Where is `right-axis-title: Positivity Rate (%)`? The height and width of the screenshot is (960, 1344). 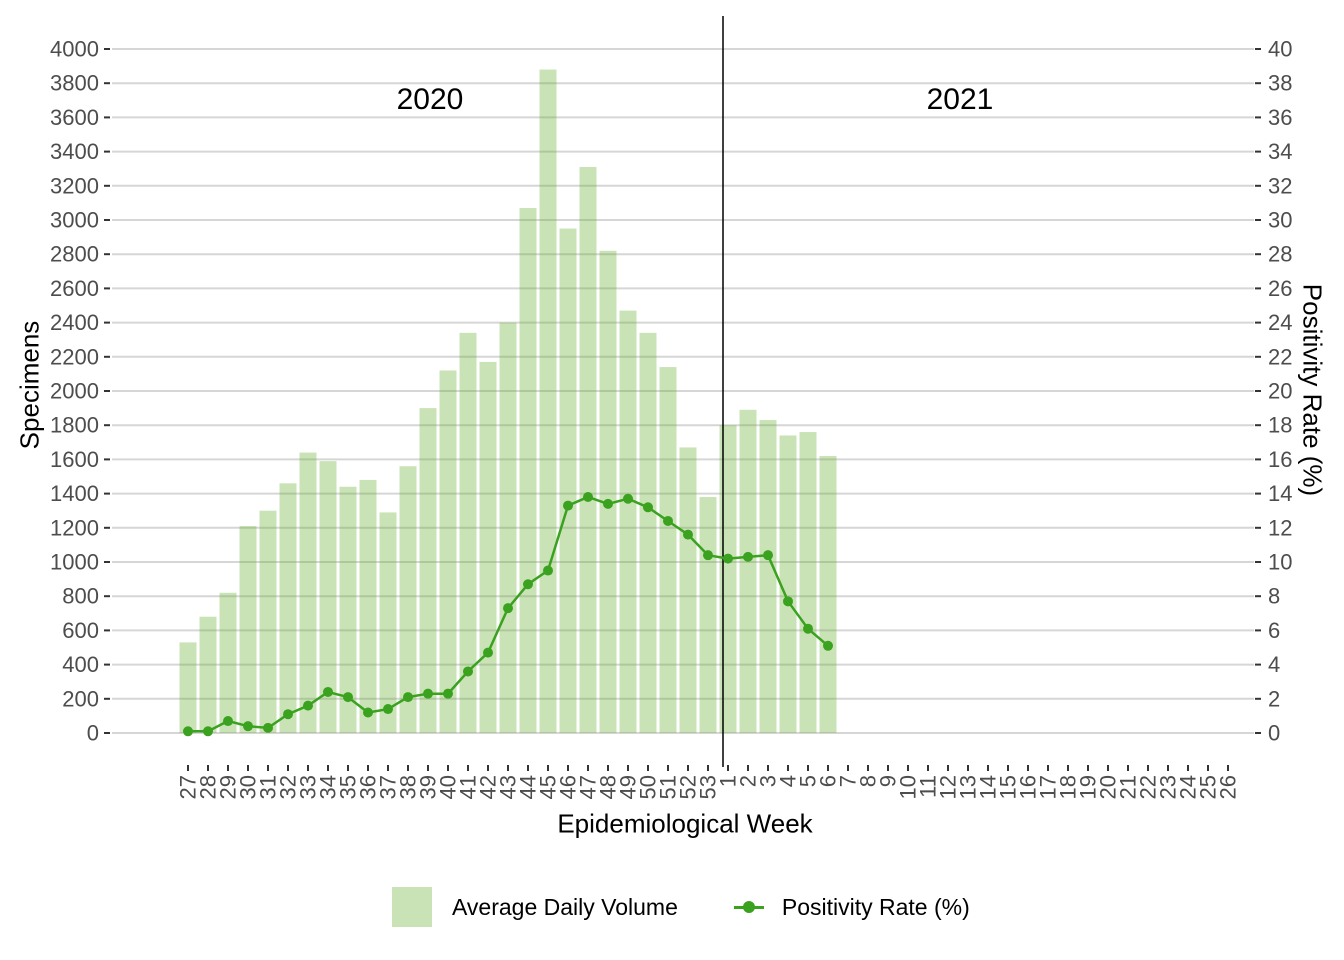
right-axis-title: Positivity Rate (%) is located at coordinates (1312, 390).